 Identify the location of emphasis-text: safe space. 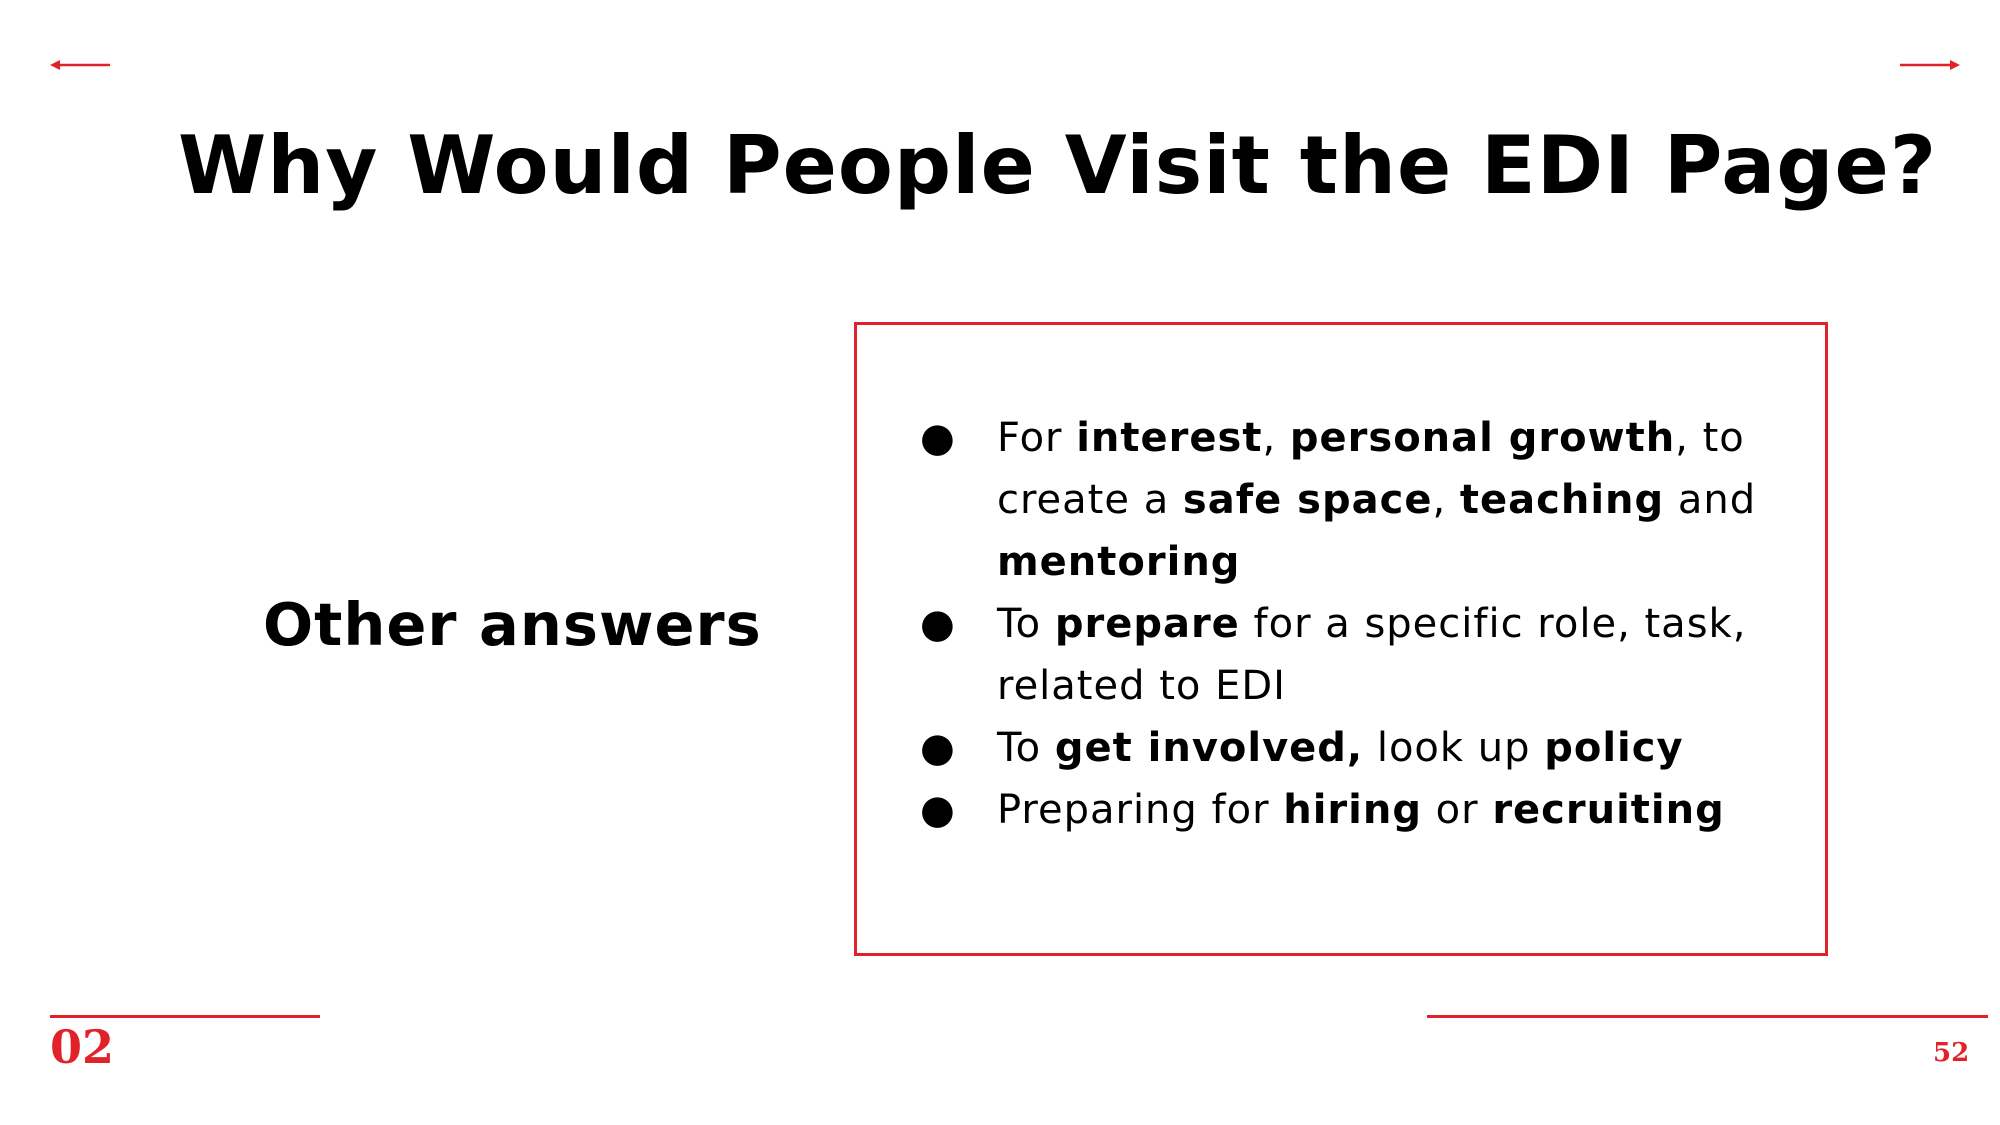
(1307, 500).